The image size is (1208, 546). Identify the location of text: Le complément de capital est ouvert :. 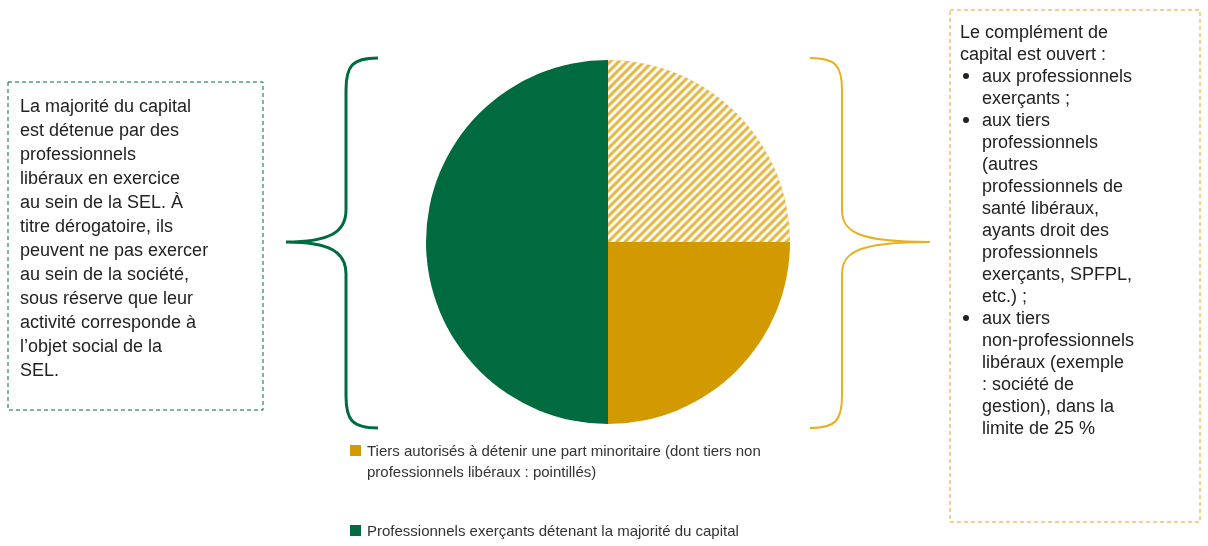
(1034, 43).